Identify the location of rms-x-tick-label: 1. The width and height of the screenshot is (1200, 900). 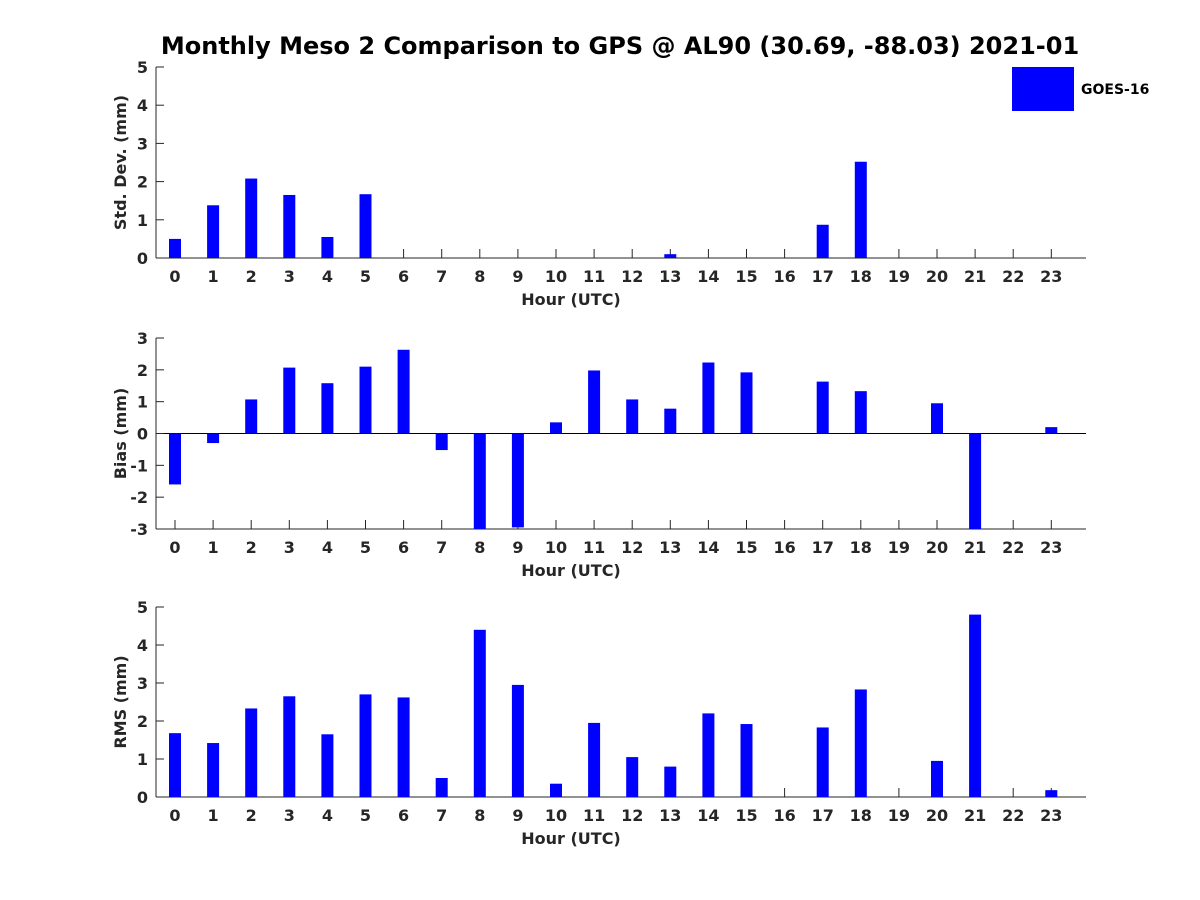
(213, 815).